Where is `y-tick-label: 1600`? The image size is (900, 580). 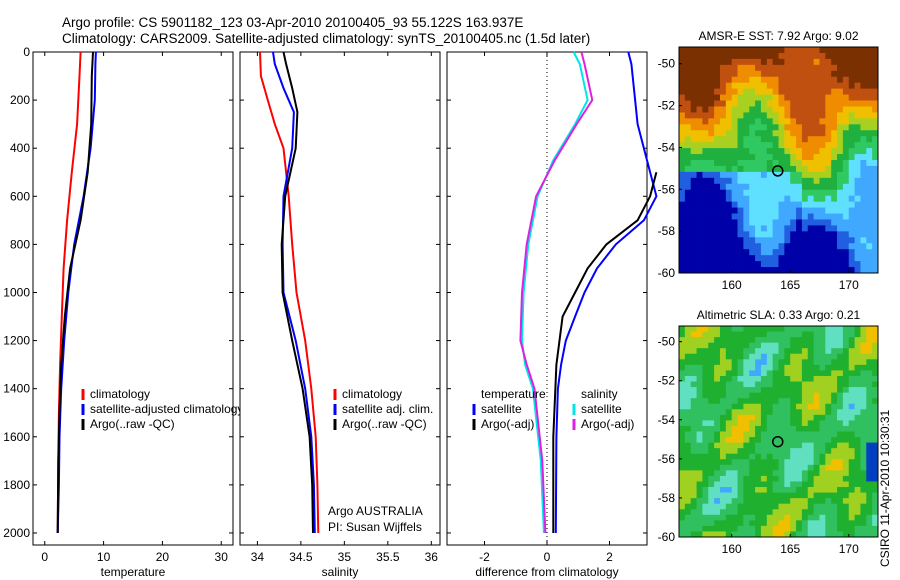 y-tick-label: 1600 is located at coordinates (16, 437).